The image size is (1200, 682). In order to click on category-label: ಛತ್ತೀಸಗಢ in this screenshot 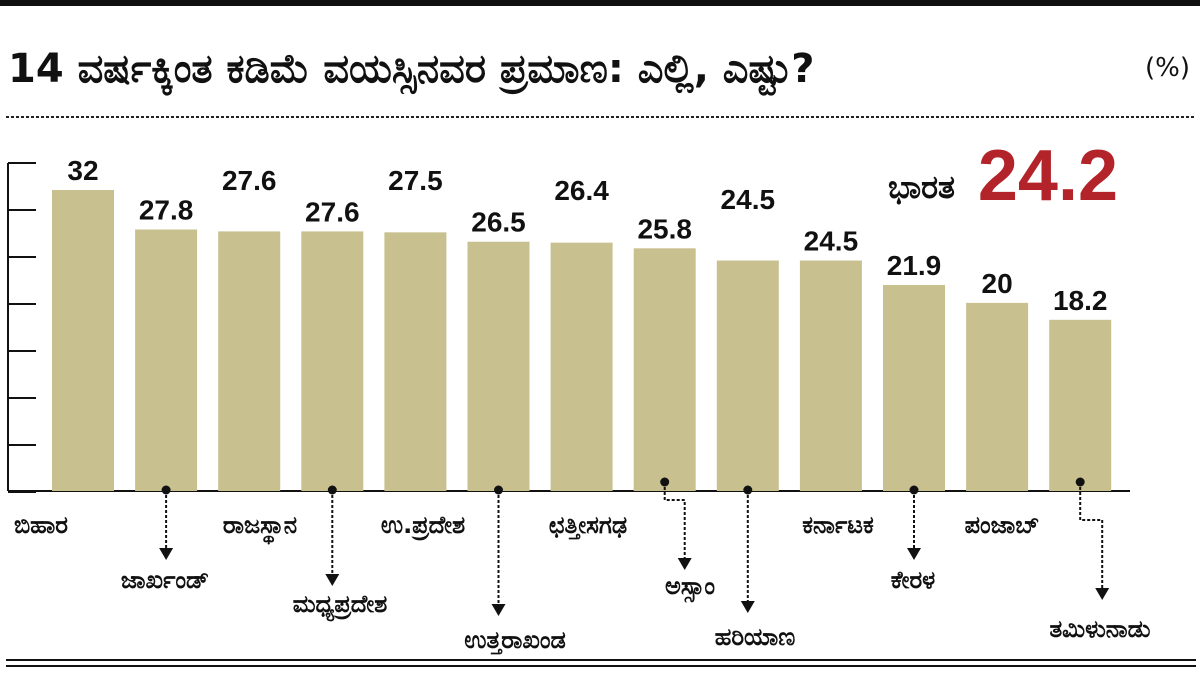, I will do `click(588, 525)`.